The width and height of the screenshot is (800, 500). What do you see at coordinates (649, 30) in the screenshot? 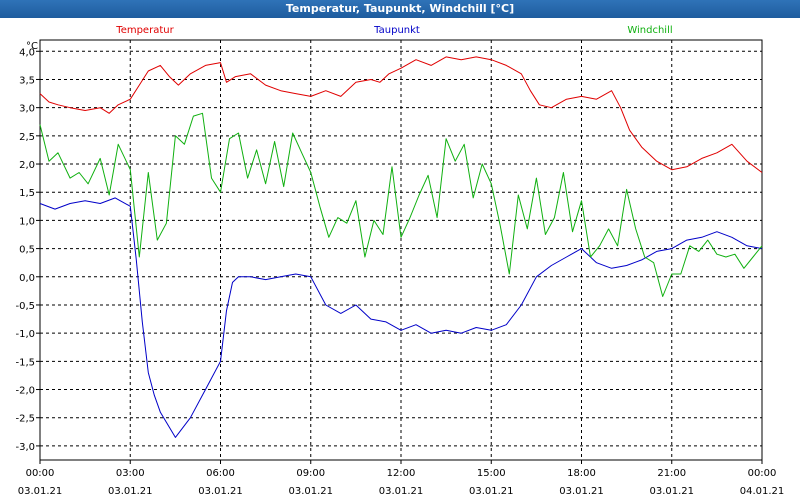
I see `legend-entry-windchill: Windchill` at bounding box center [649, 30].